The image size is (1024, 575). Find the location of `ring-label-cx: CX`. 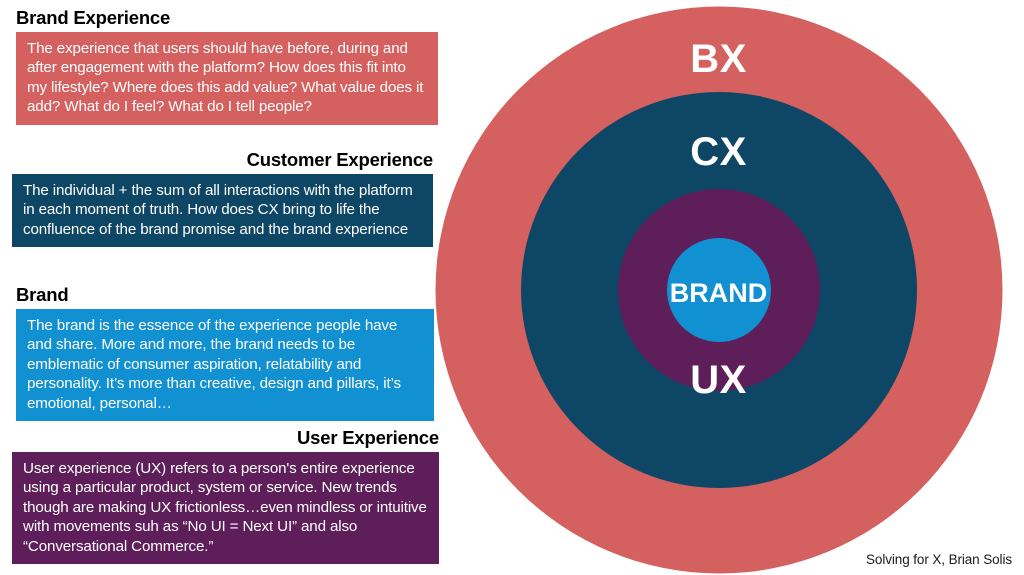

ring-label-cx: CX is located at coordinates (718, 152).